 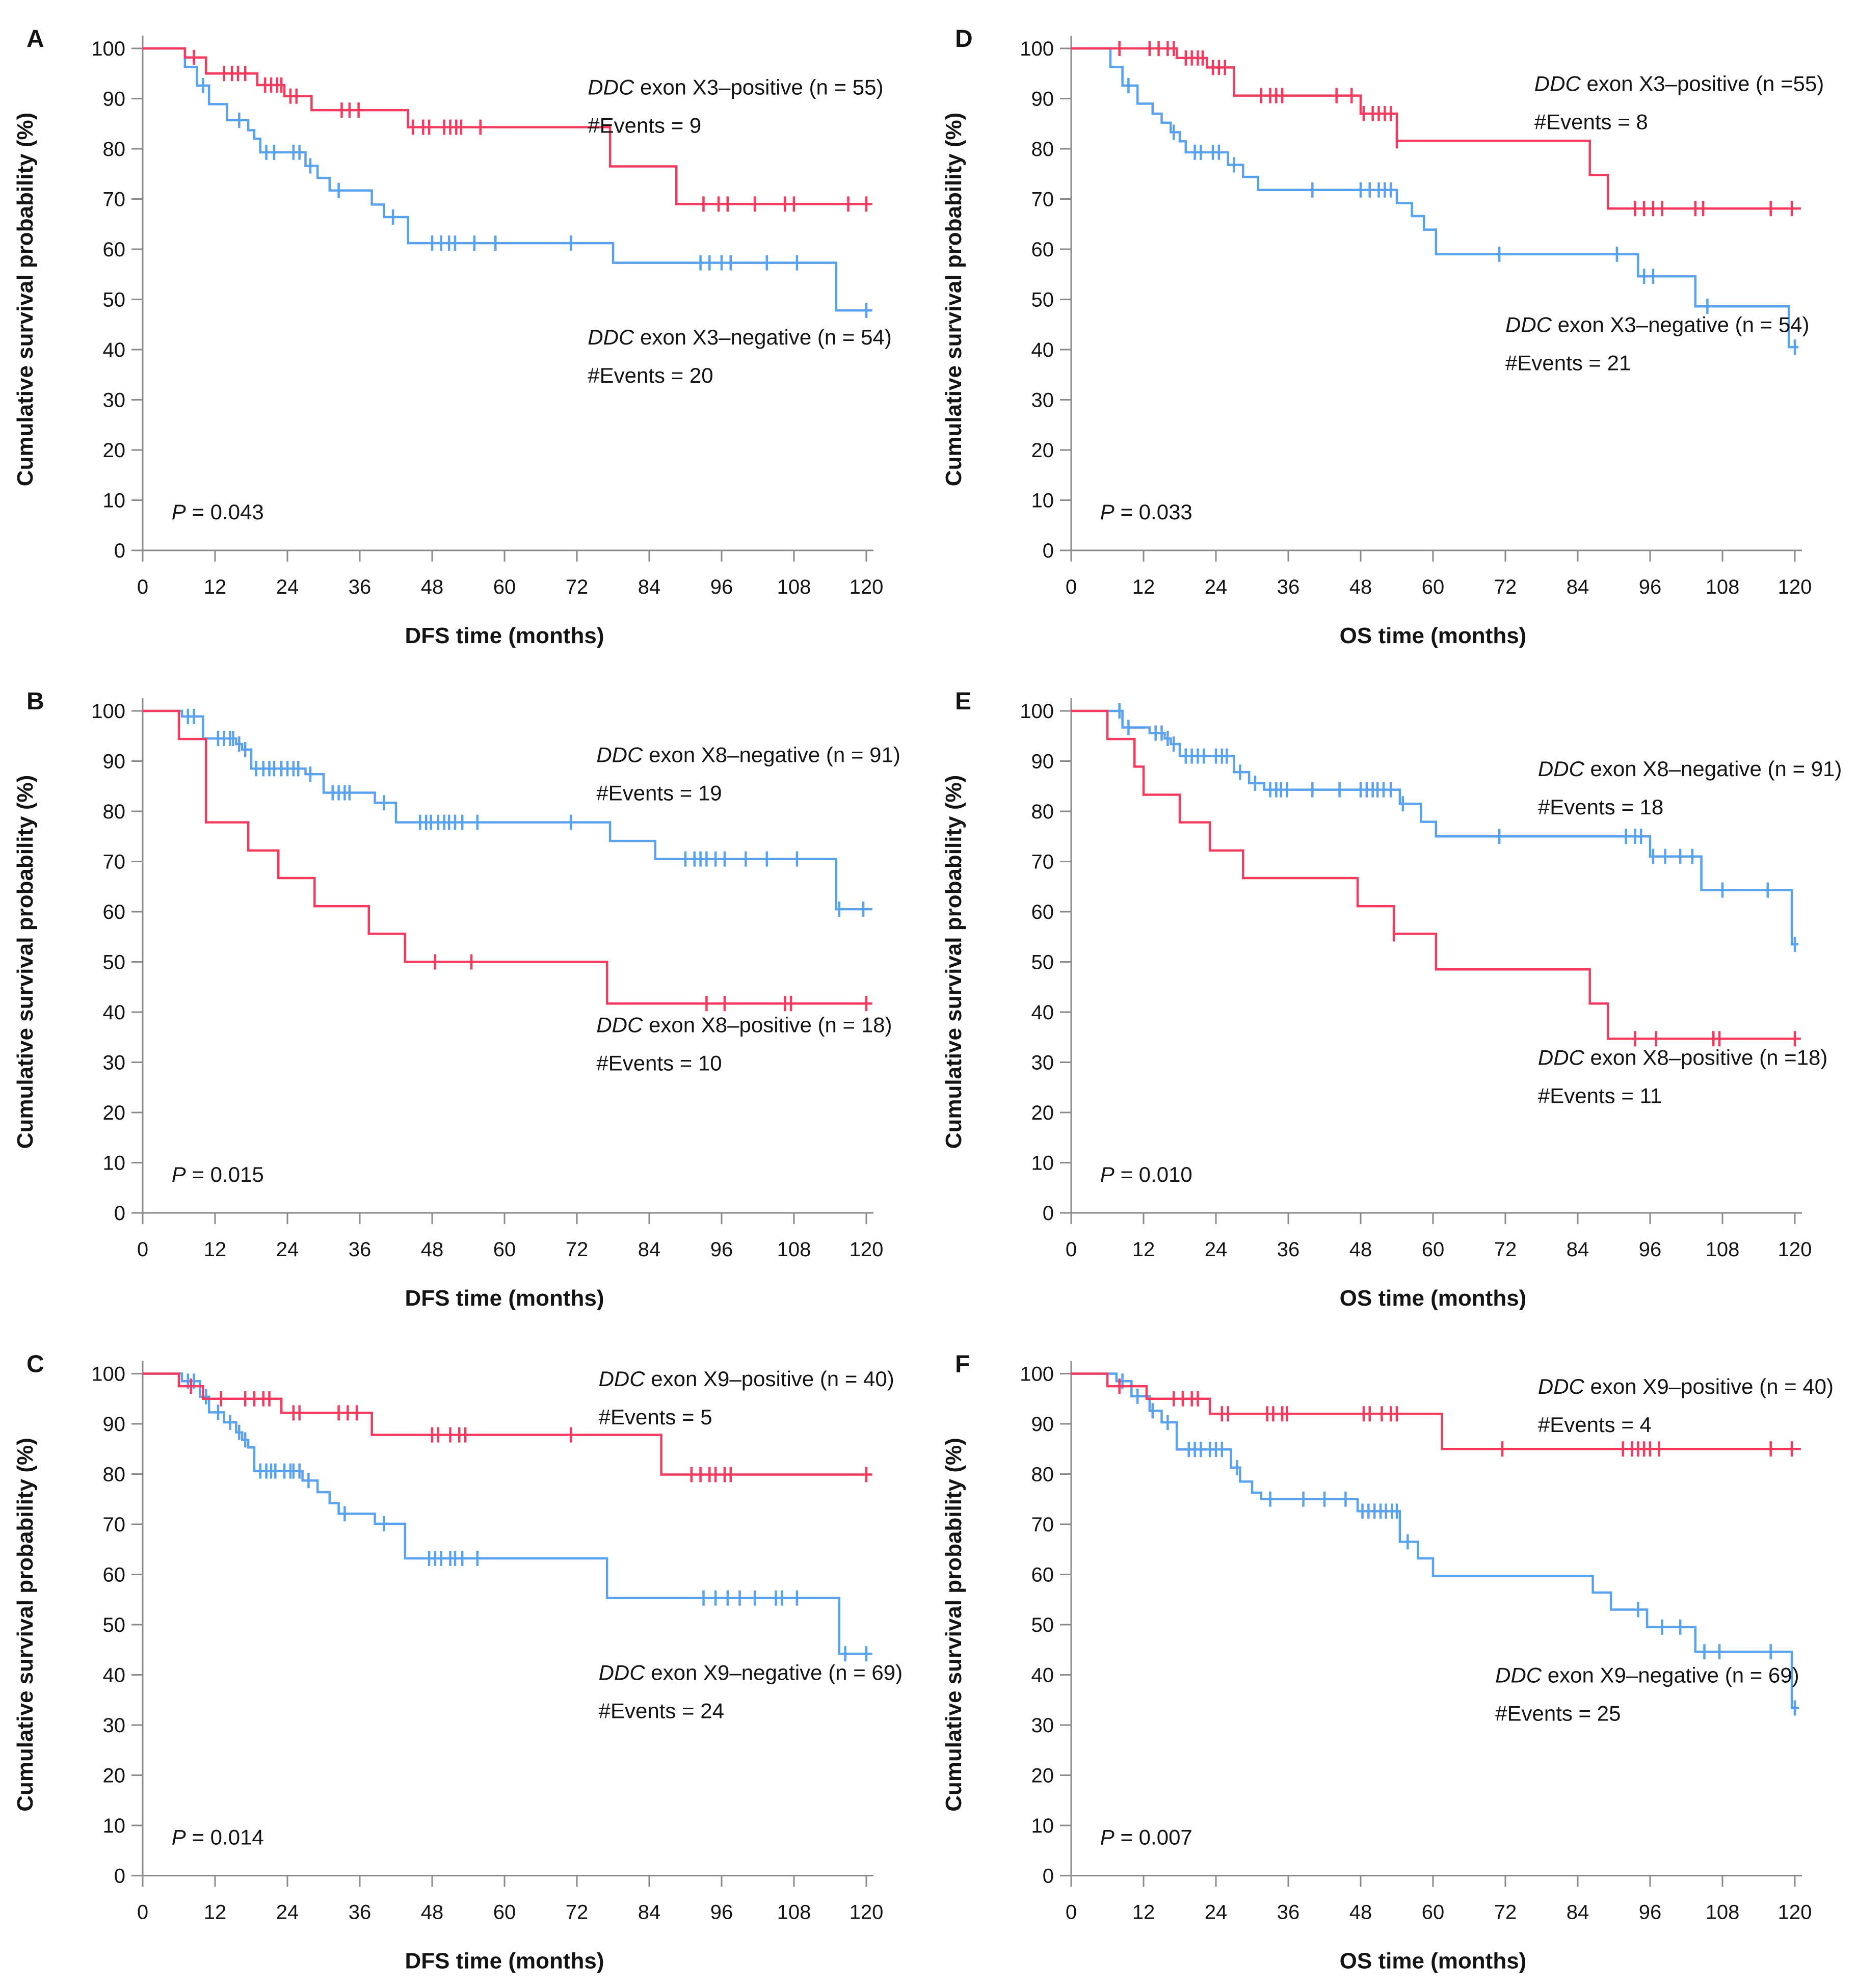 I want to click on curve-x9-negative, so click(x=1435, y=1540).